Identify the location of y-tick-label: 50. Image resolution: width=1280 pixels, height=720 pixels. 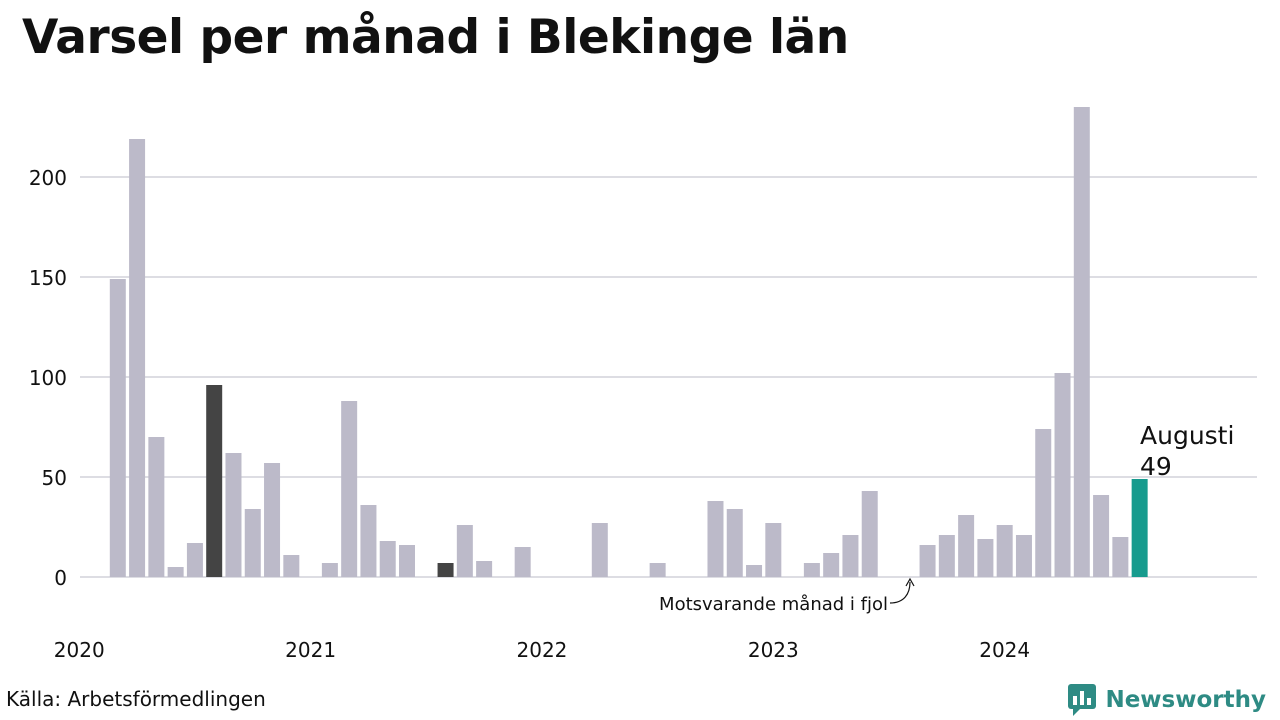
(54, 478).